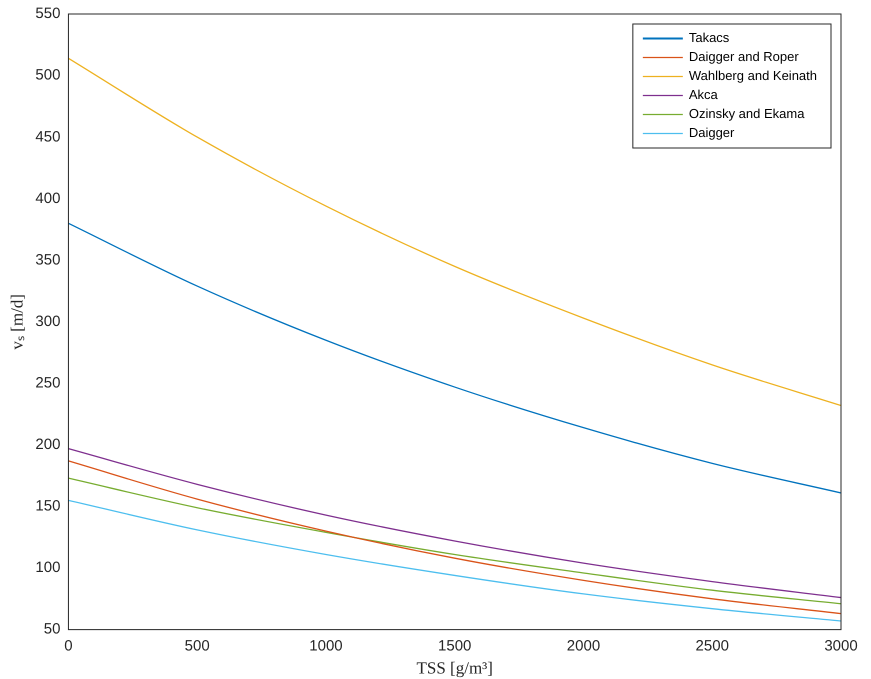  I want to click on legend-label: Wahlberg and Keinath, so click(753, 76).